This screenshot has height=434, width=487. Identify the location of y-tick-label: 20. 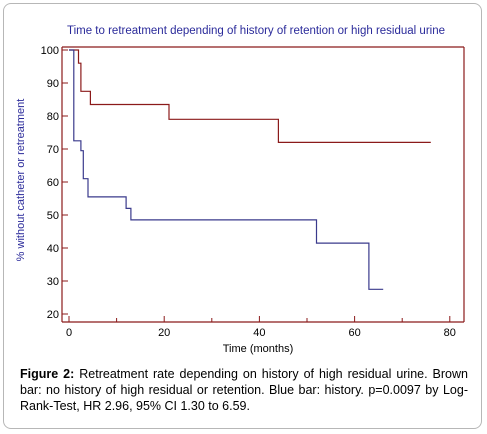
(53, 315).